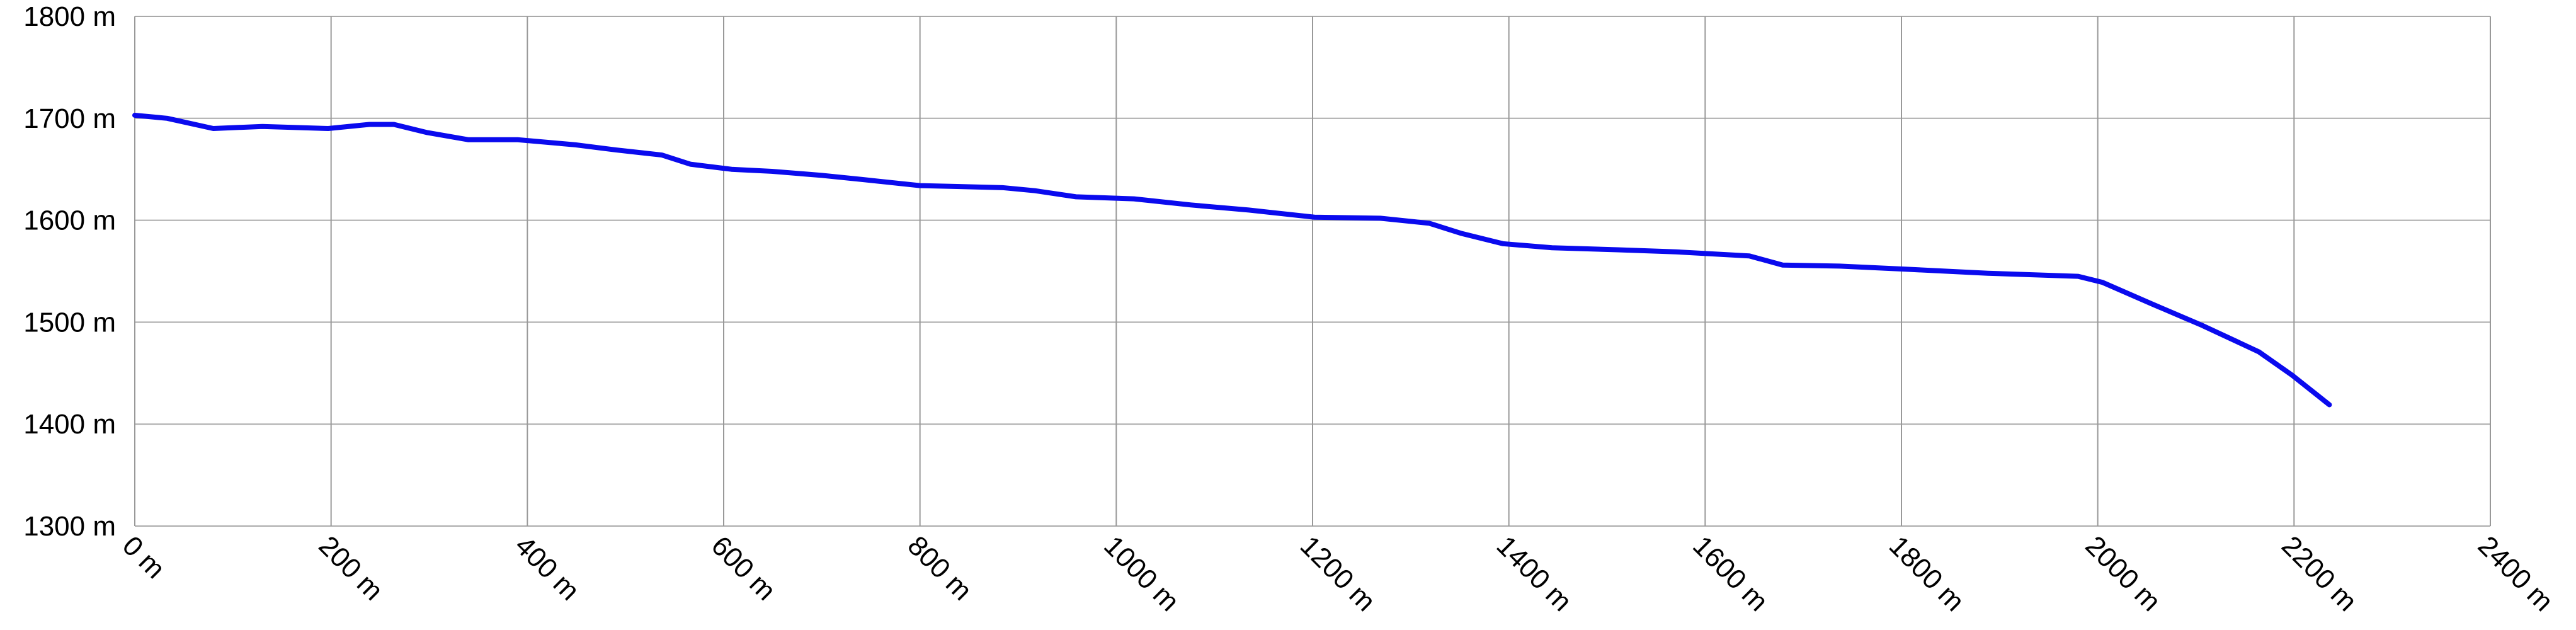  What do you see at coordinates (940, 568) in the screenshot?
I see `x-tick-label: 800 m` at bounding box center [940, 568].